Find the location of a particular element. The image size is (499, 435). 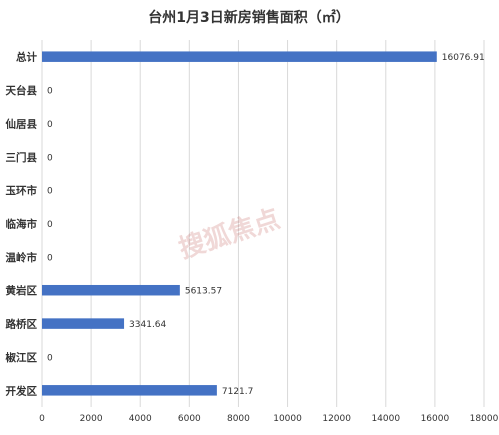

x-tick-label: 2000 is located at coordinates (91, 419).